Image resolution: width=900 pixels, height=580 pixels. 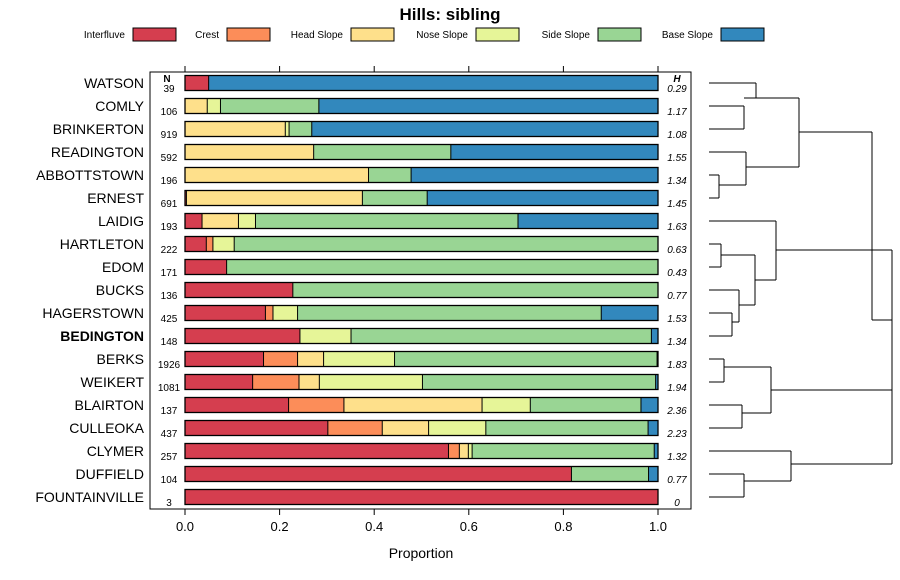 I want to click on row-entropy: 1.45, so click(x=677, y=204).